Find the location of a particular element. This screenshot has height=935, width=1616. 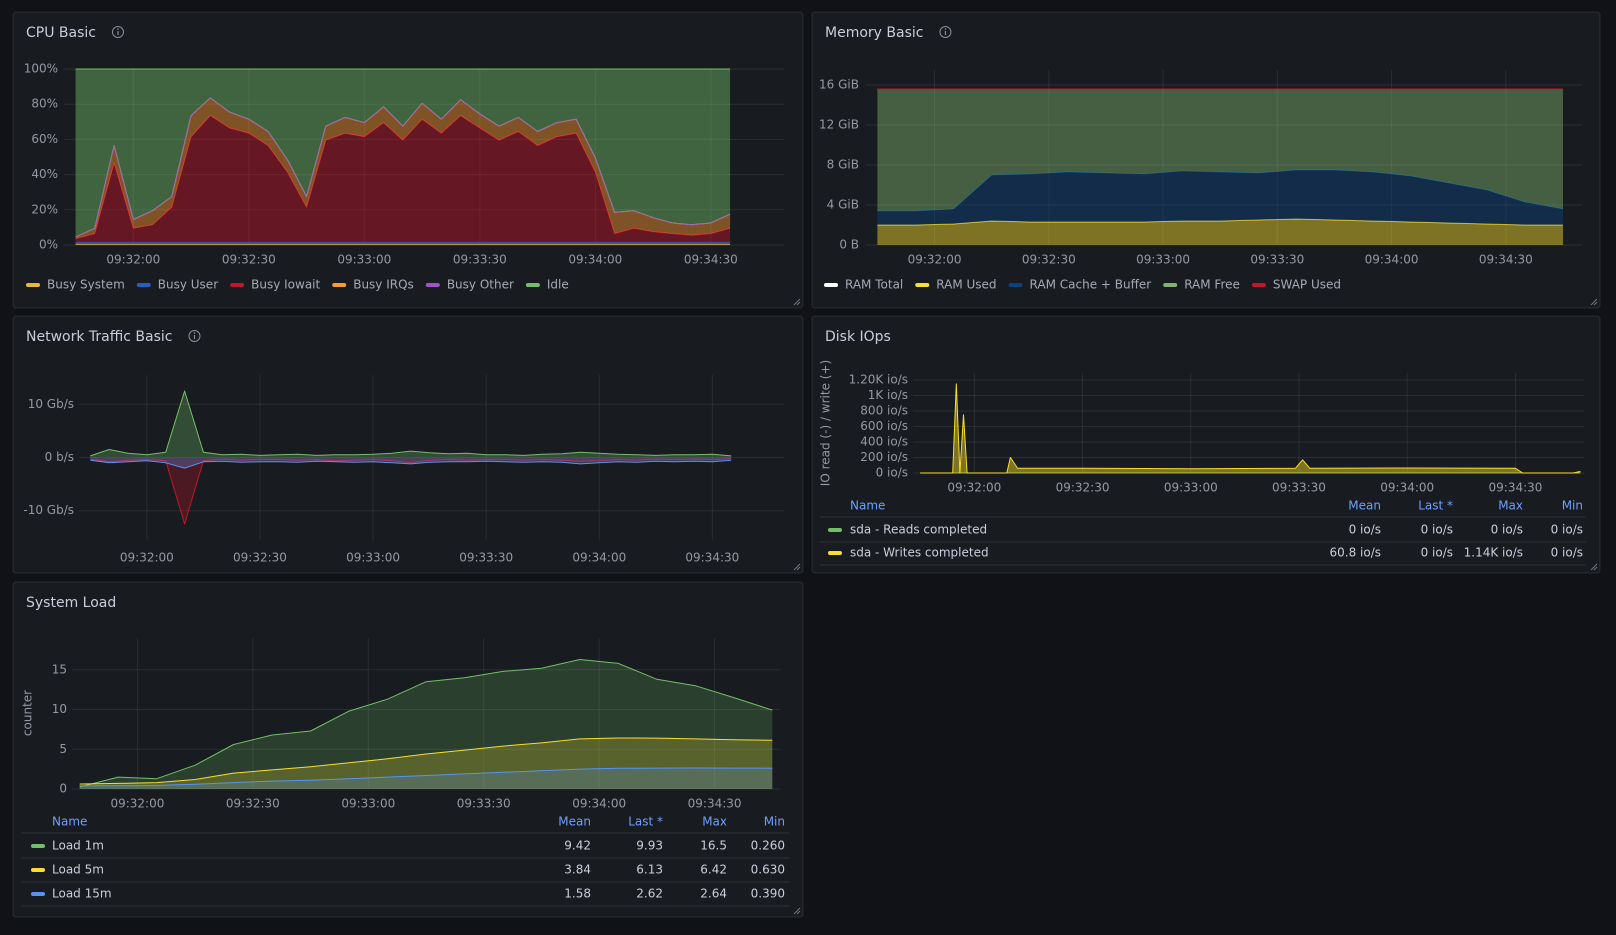

panel-title: Network Traffic Basic is located at coordinates (99, 337).